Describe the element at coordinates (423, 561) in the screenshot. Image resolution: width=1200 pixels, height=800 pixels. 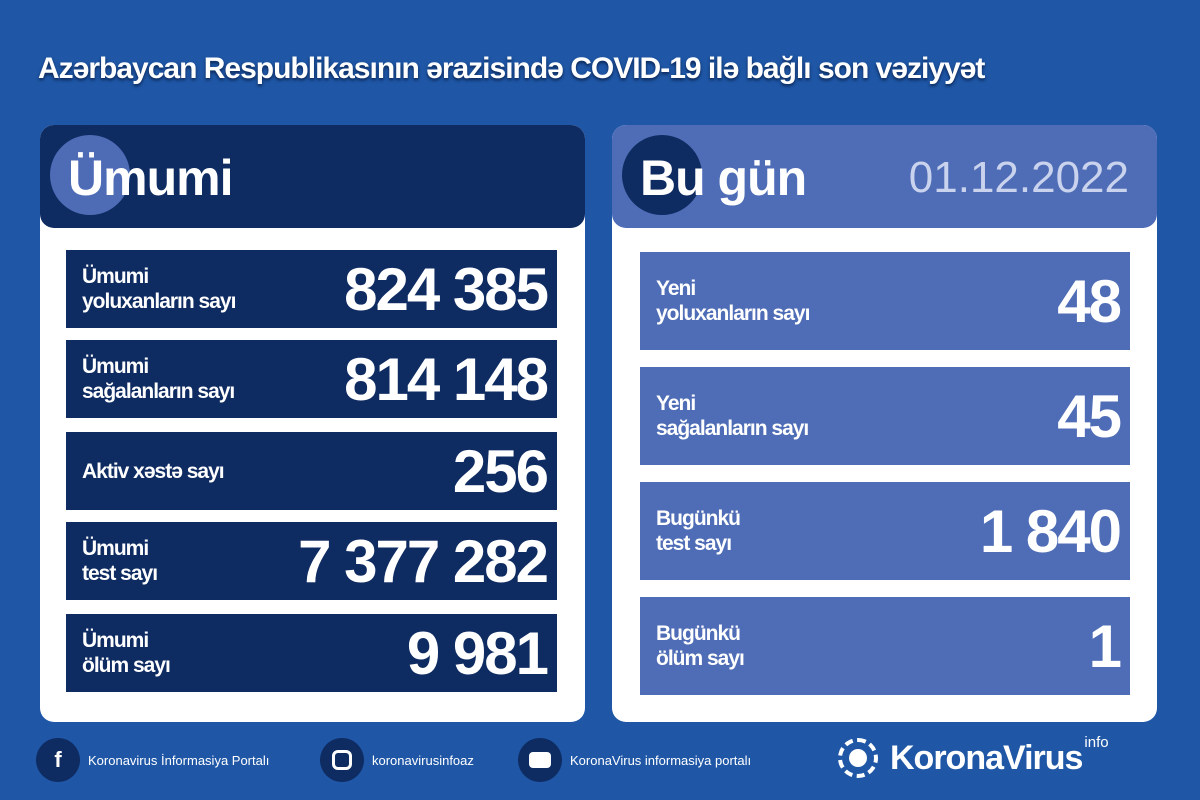
I see `stat-value: 7 377 282` at that location.